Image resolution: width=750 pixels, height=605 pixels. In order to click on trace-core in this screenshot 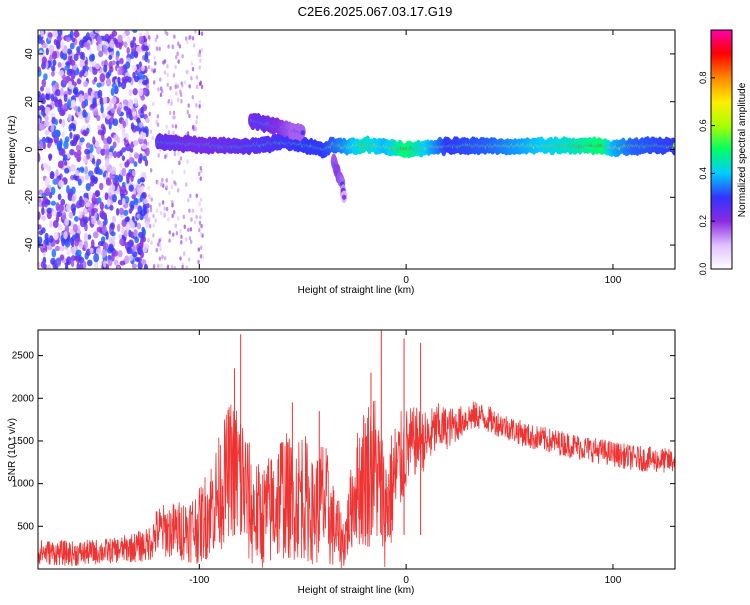, I will do `click(344, 197)`.